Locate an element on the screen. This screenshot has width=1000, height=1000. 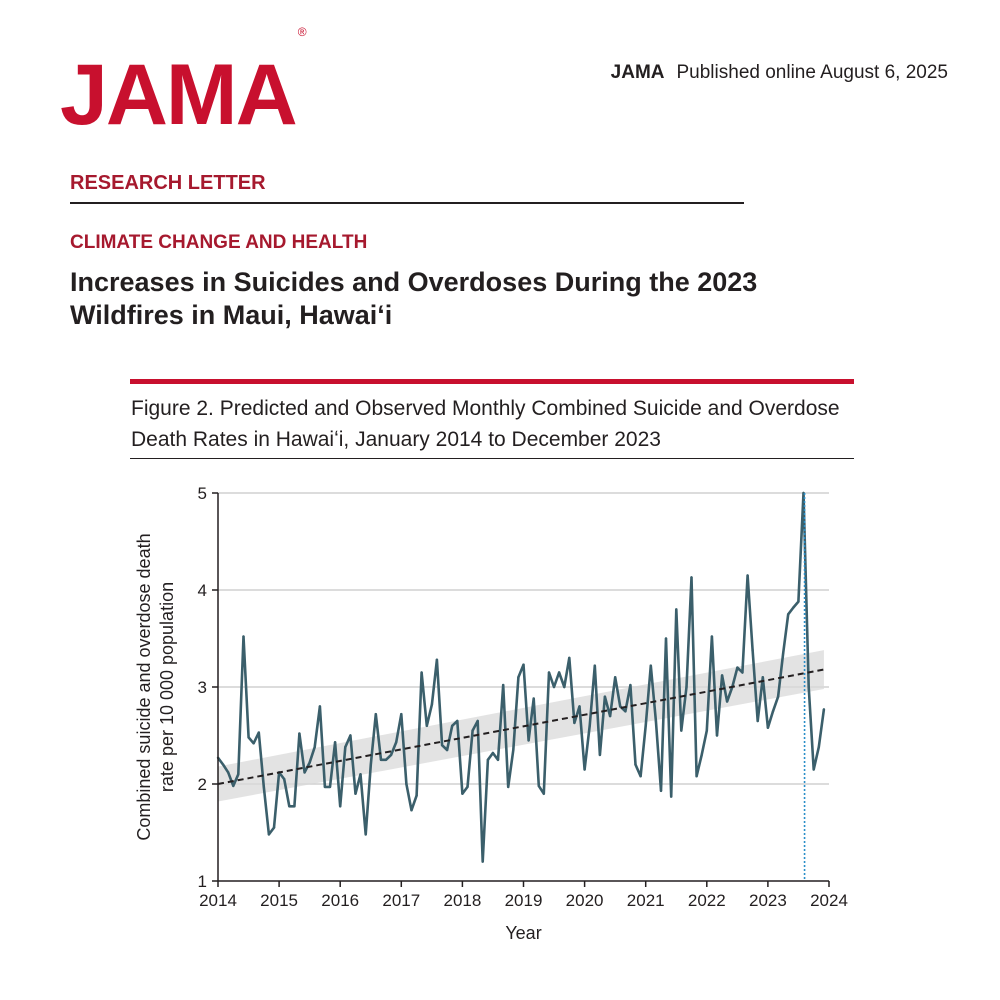
section-label: RESEARCH LETTER is located at coordinates (168, 183).